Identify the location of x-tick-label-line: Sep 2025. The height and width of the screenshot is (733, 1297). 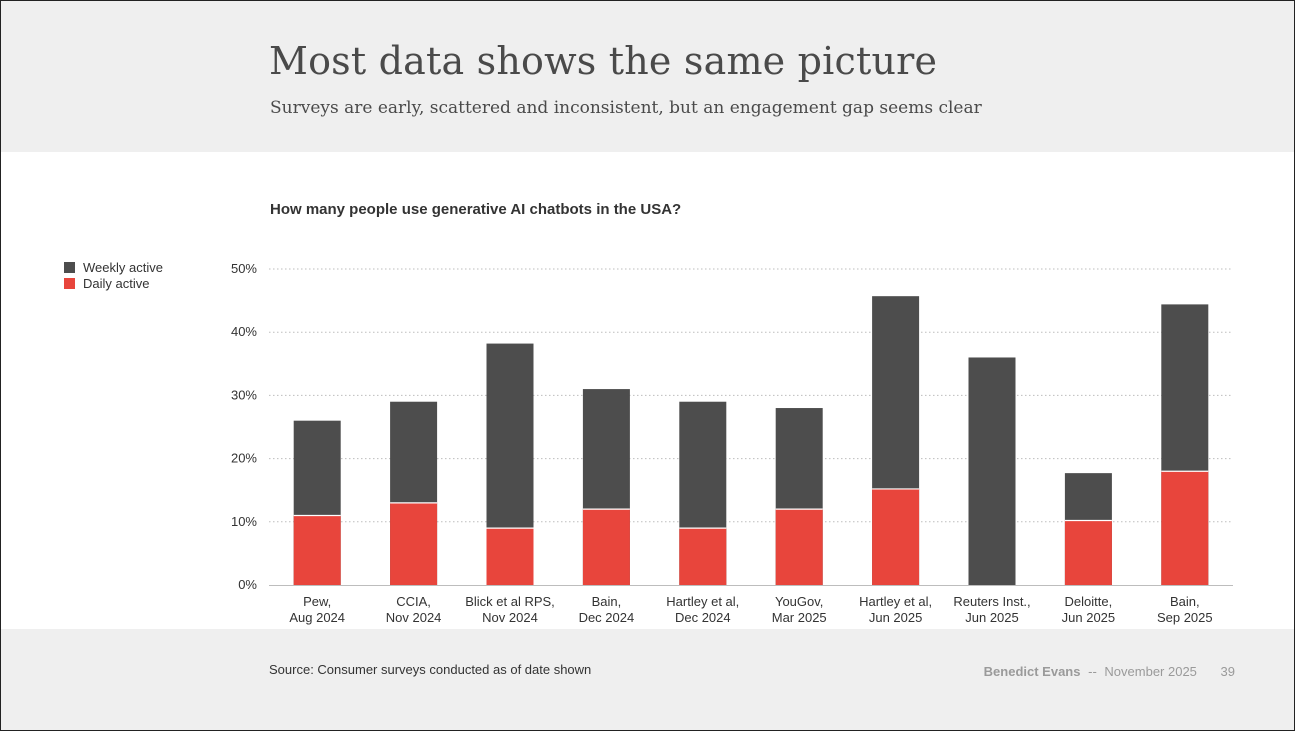
(1185, 617).